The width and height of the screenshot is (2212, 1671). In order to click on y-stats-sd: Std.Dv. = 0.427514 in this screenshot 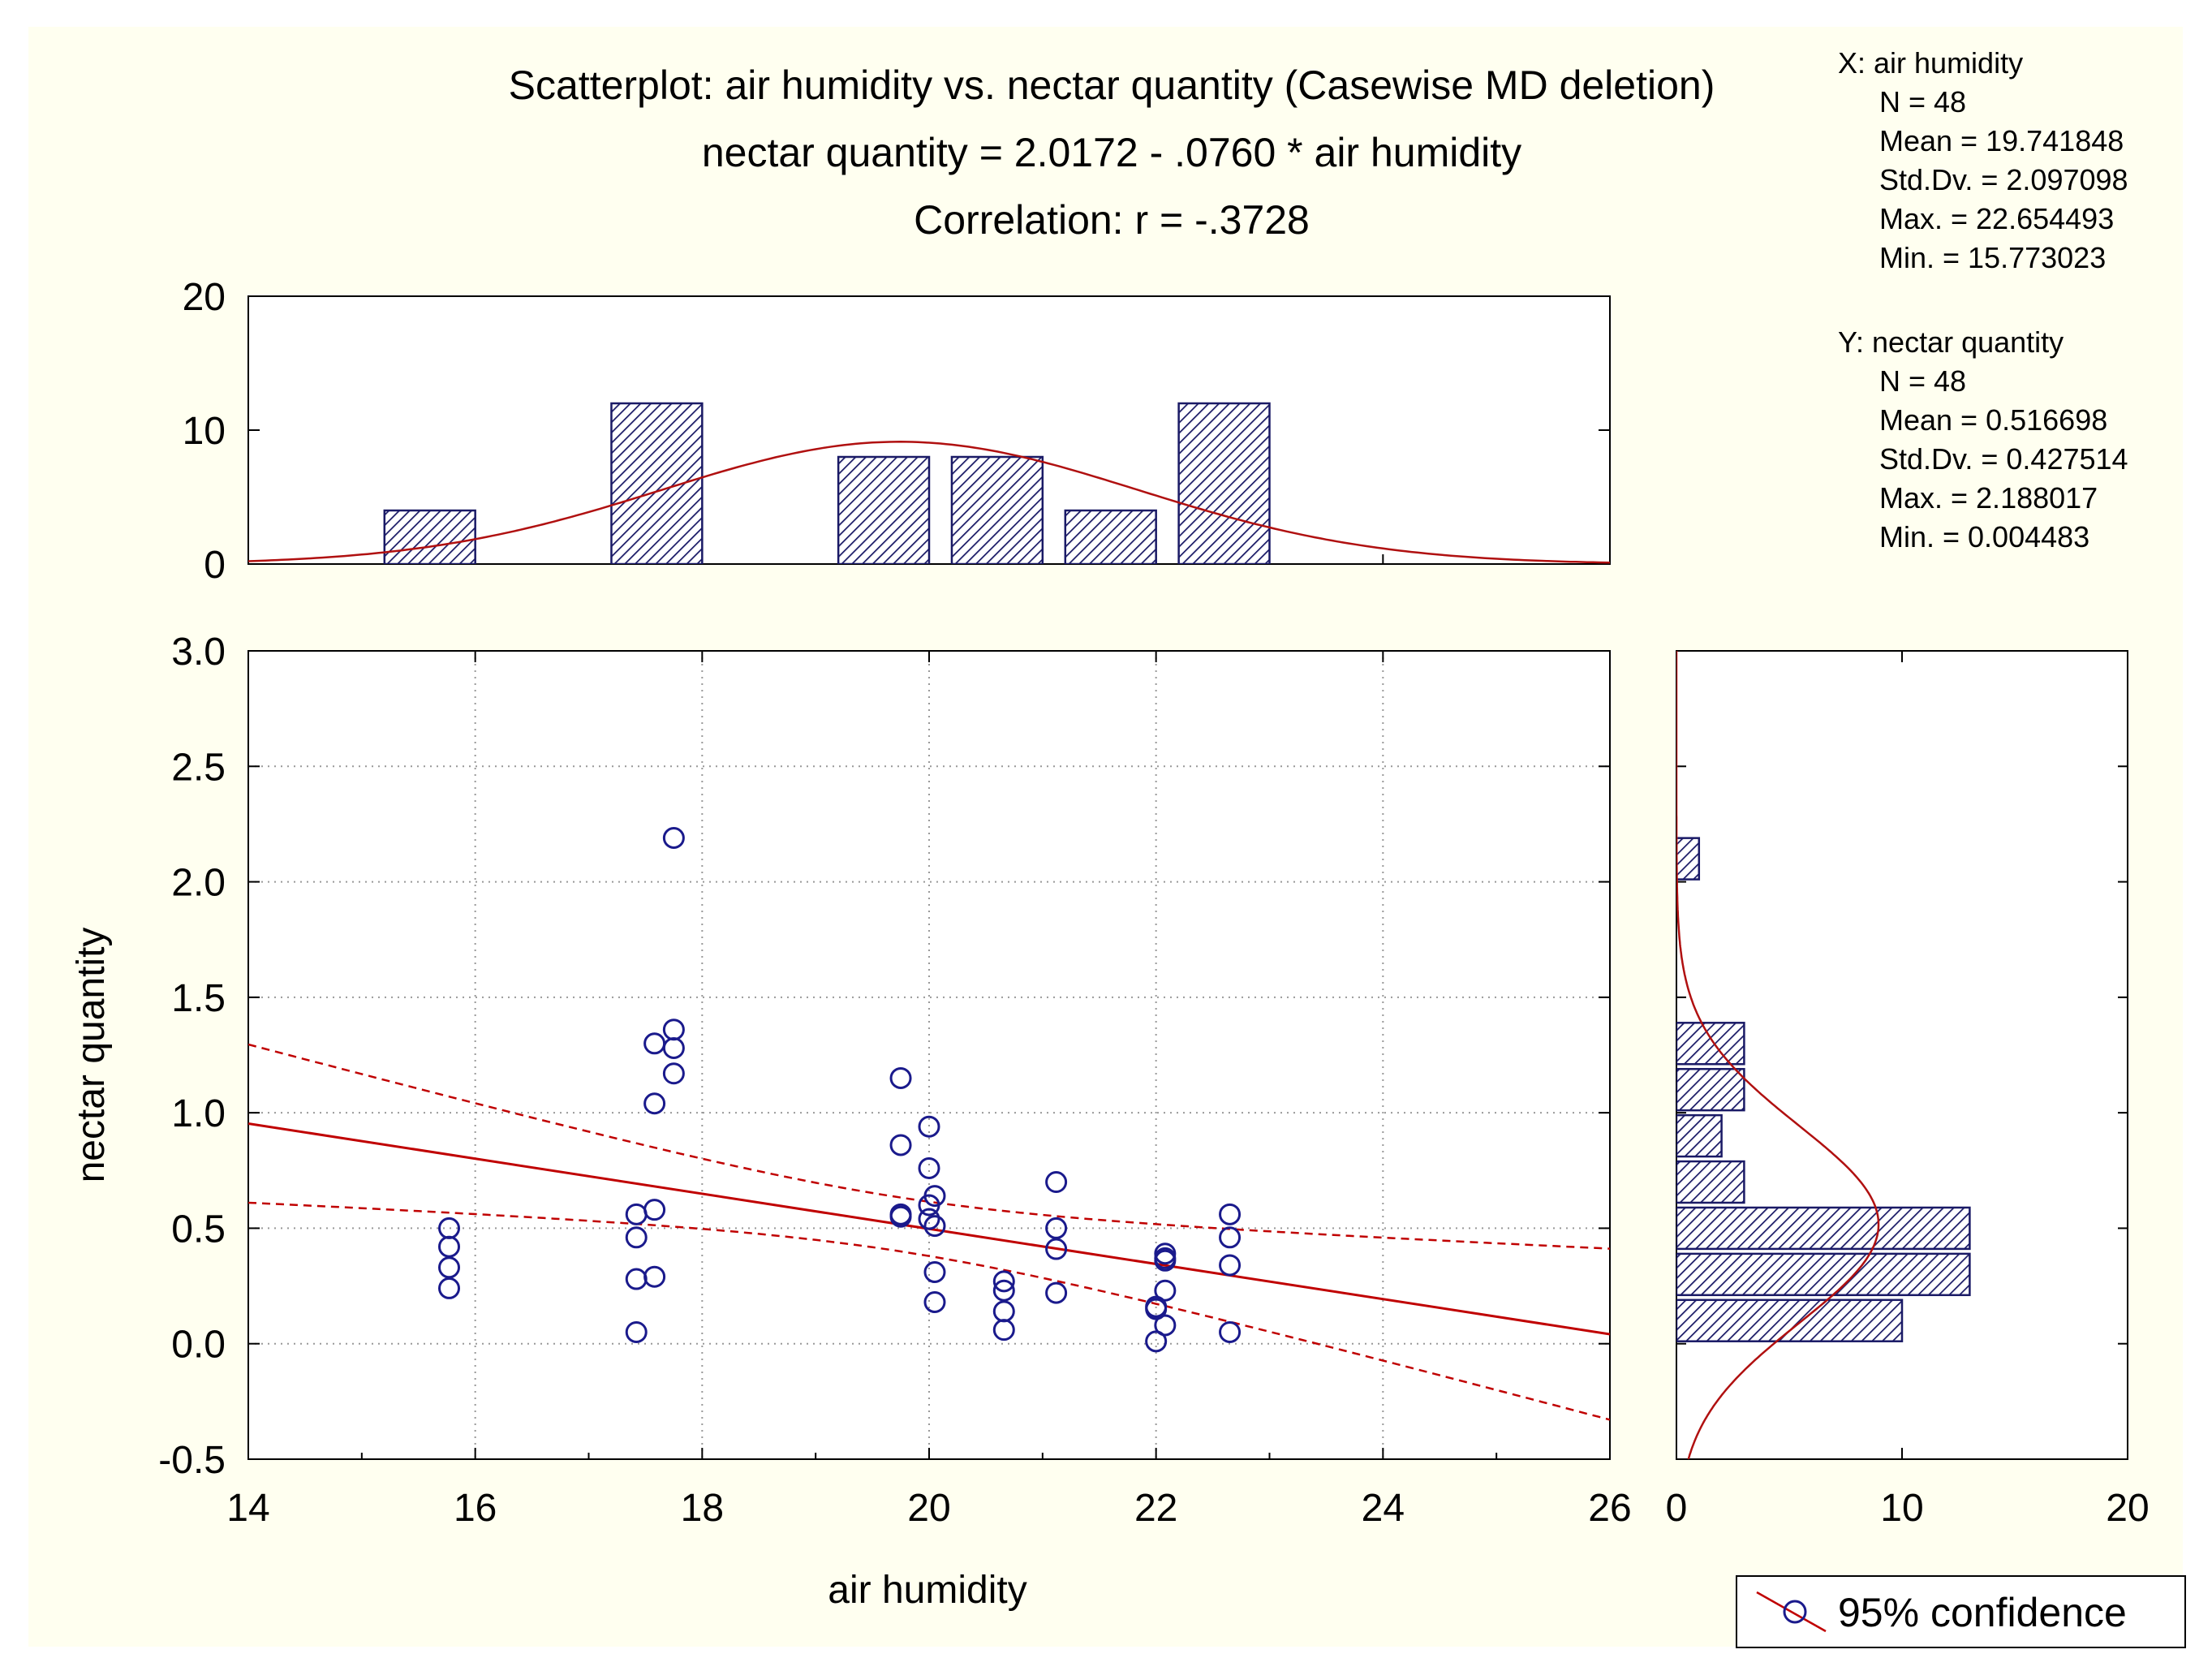, I will do `click(2004, 459)`.